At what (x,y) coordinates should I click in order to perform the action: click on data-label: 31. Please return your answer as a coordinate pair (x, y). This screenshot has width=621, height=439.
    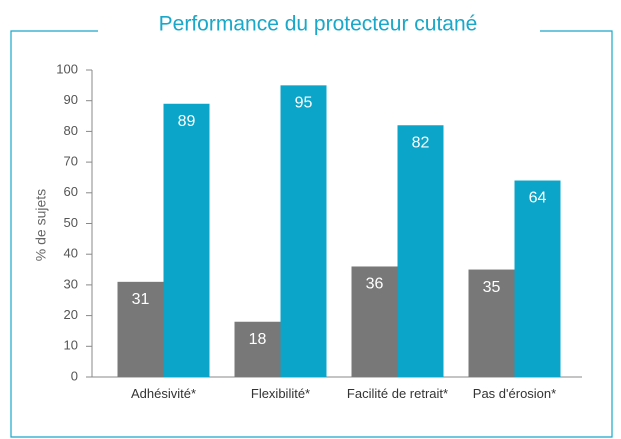
    Looking at the image, I should click on (141, 299).